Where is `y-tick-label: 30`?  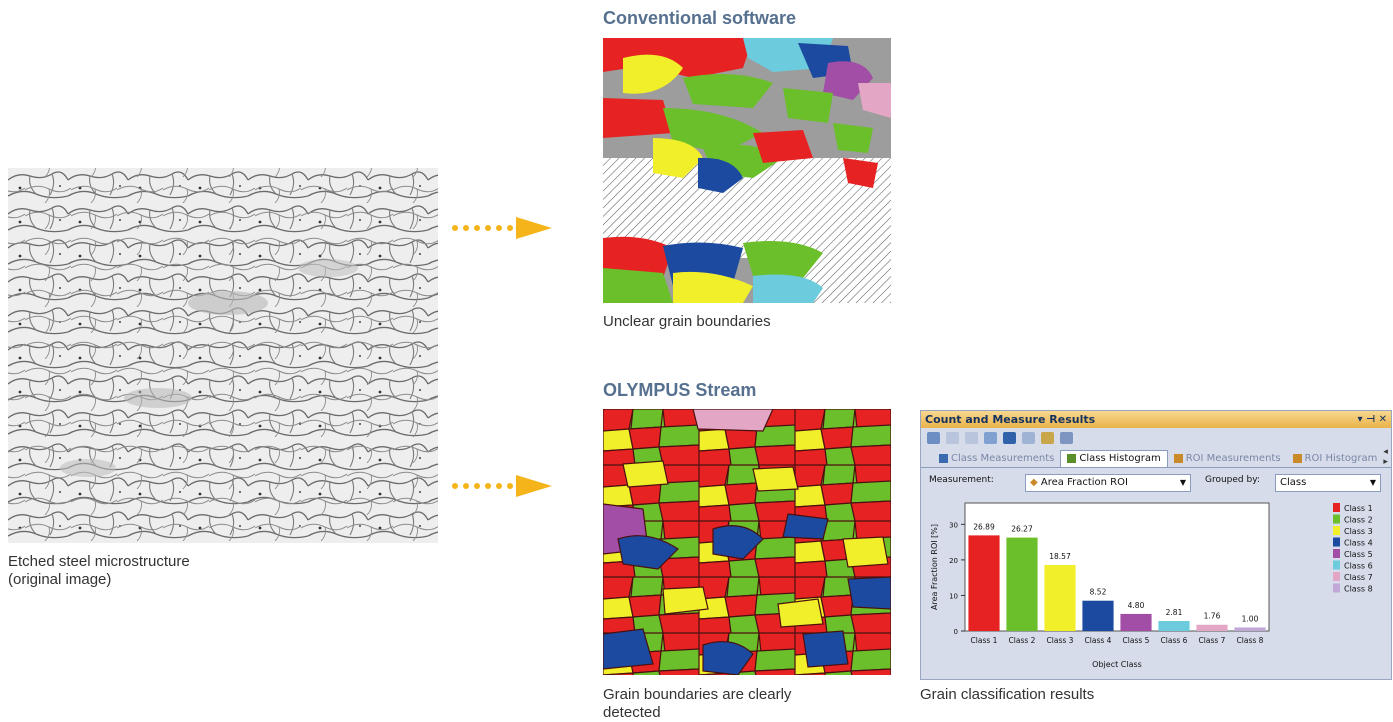 y-tick-label: 30 is located at coordinates (953, 525).